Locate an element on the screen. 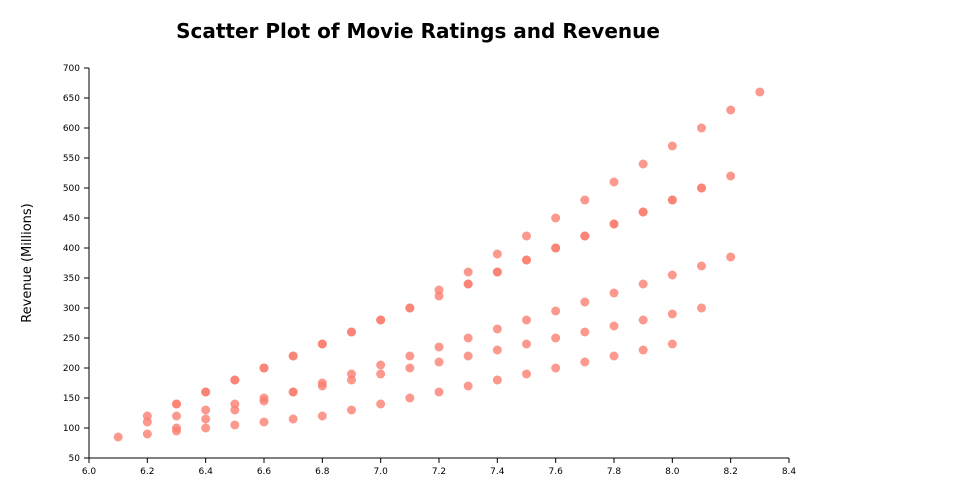 This screenshot has height=500, width=960. x-tick-label: 6.6 is located at coordinates (264, 472).